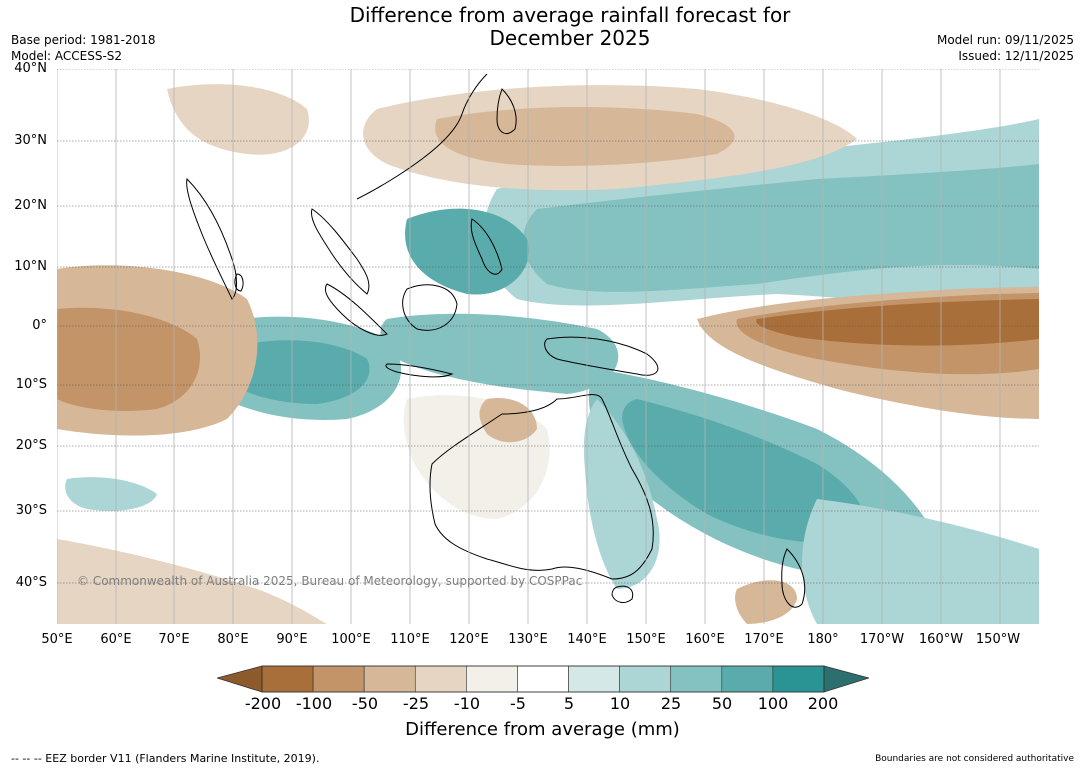 This screenshot has height=770, width=1085. What do you see at coordinates (351, 639) in the screenshot?
I see `lon-label-100e: 100°E` at bounding box center [351, 639].